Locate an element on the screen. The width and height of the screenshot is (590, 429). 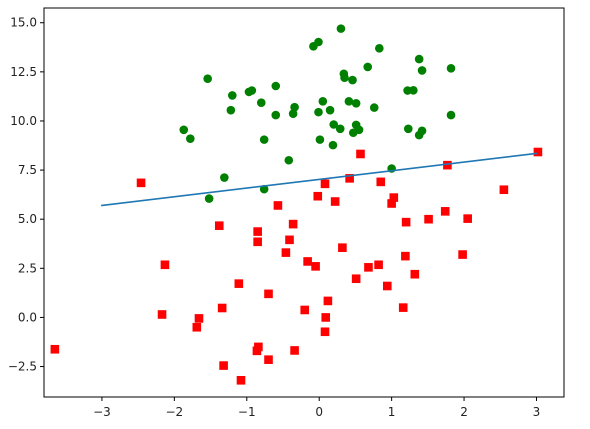
x-tick-label: −2 is located at coordinates (175, 412).